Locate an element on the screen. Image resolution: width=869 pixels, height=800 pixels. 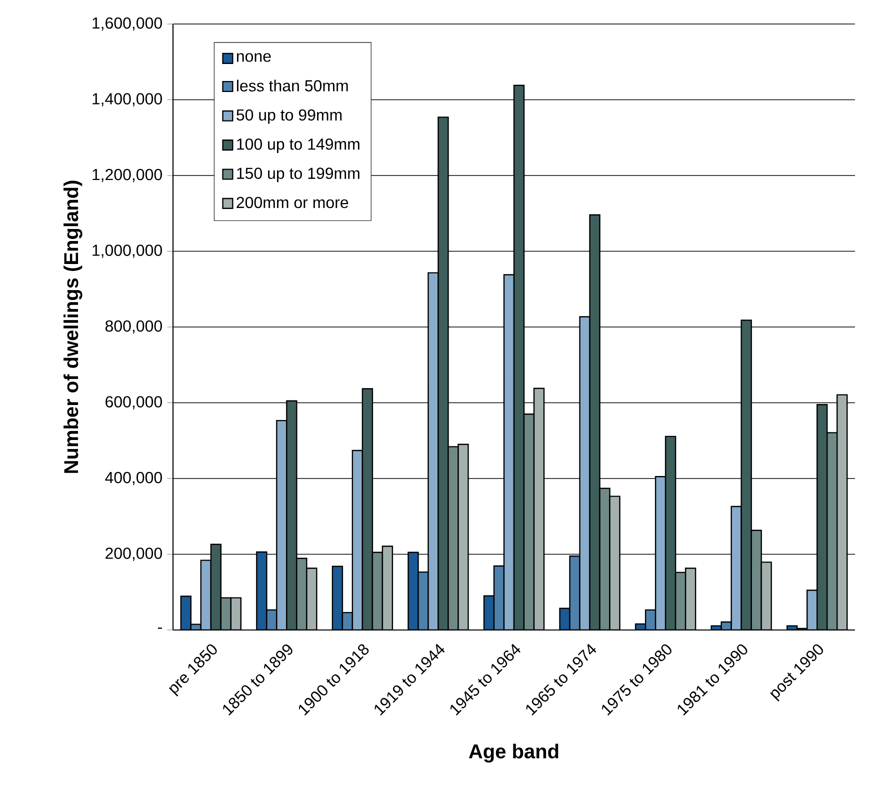
y-axis-title: Number of dwellings (England) is located at coordinates (73, 326).